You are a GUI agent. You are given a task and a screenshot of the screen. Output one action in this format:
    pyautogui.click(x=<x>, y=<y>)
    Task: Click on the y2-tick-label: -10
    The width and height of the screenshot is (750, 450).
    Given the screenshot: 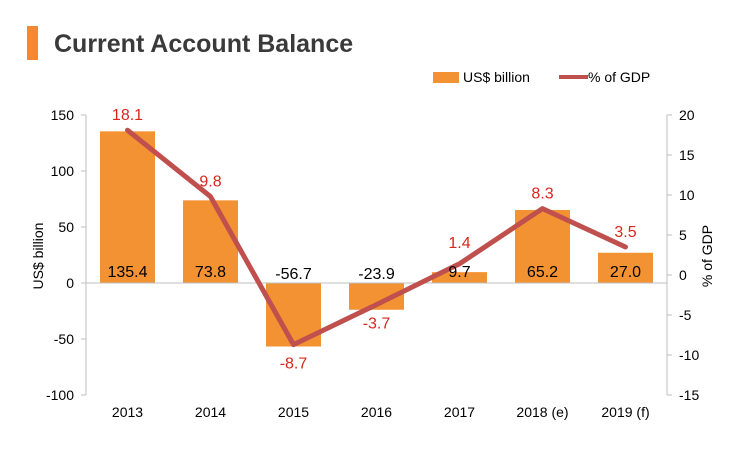 What is the action you would take?
    pyautogui.click(x=689, y=355)
    